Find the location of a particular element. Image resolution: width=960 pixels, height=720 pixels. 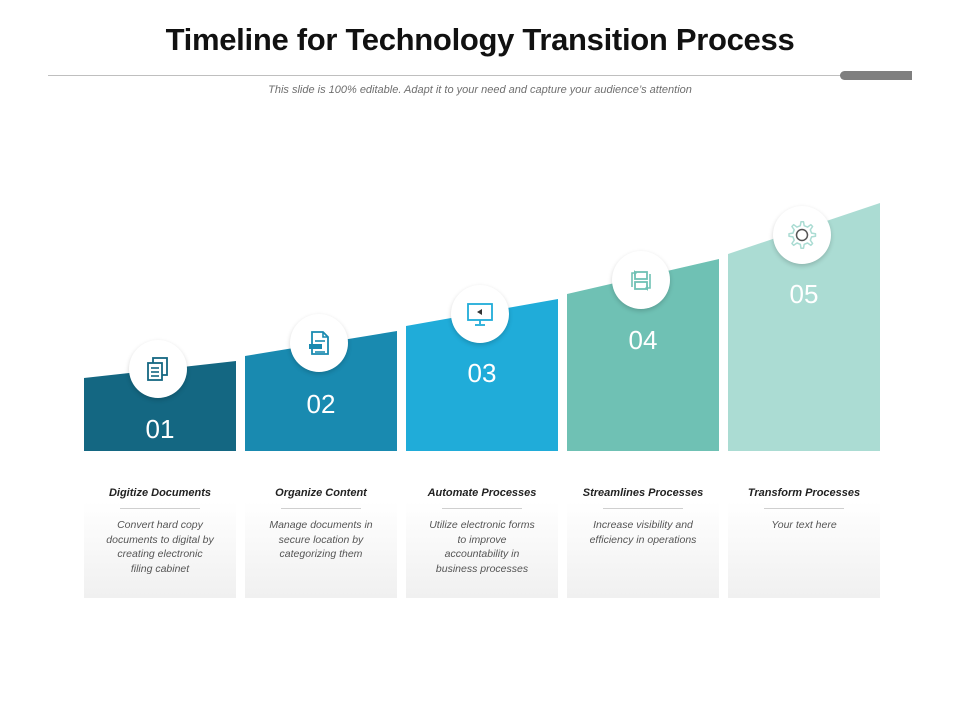

documents-icon is located at coordinates (157, 369).